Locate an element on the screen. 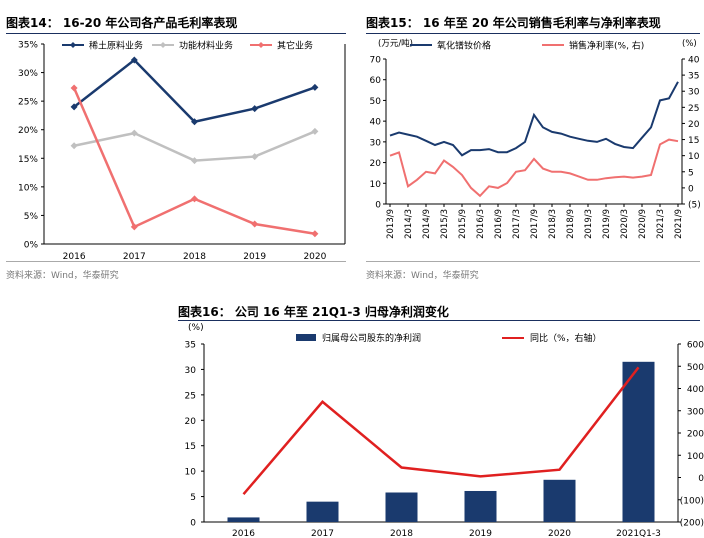  chart14-source-rule is located at coordinates (176, 261).